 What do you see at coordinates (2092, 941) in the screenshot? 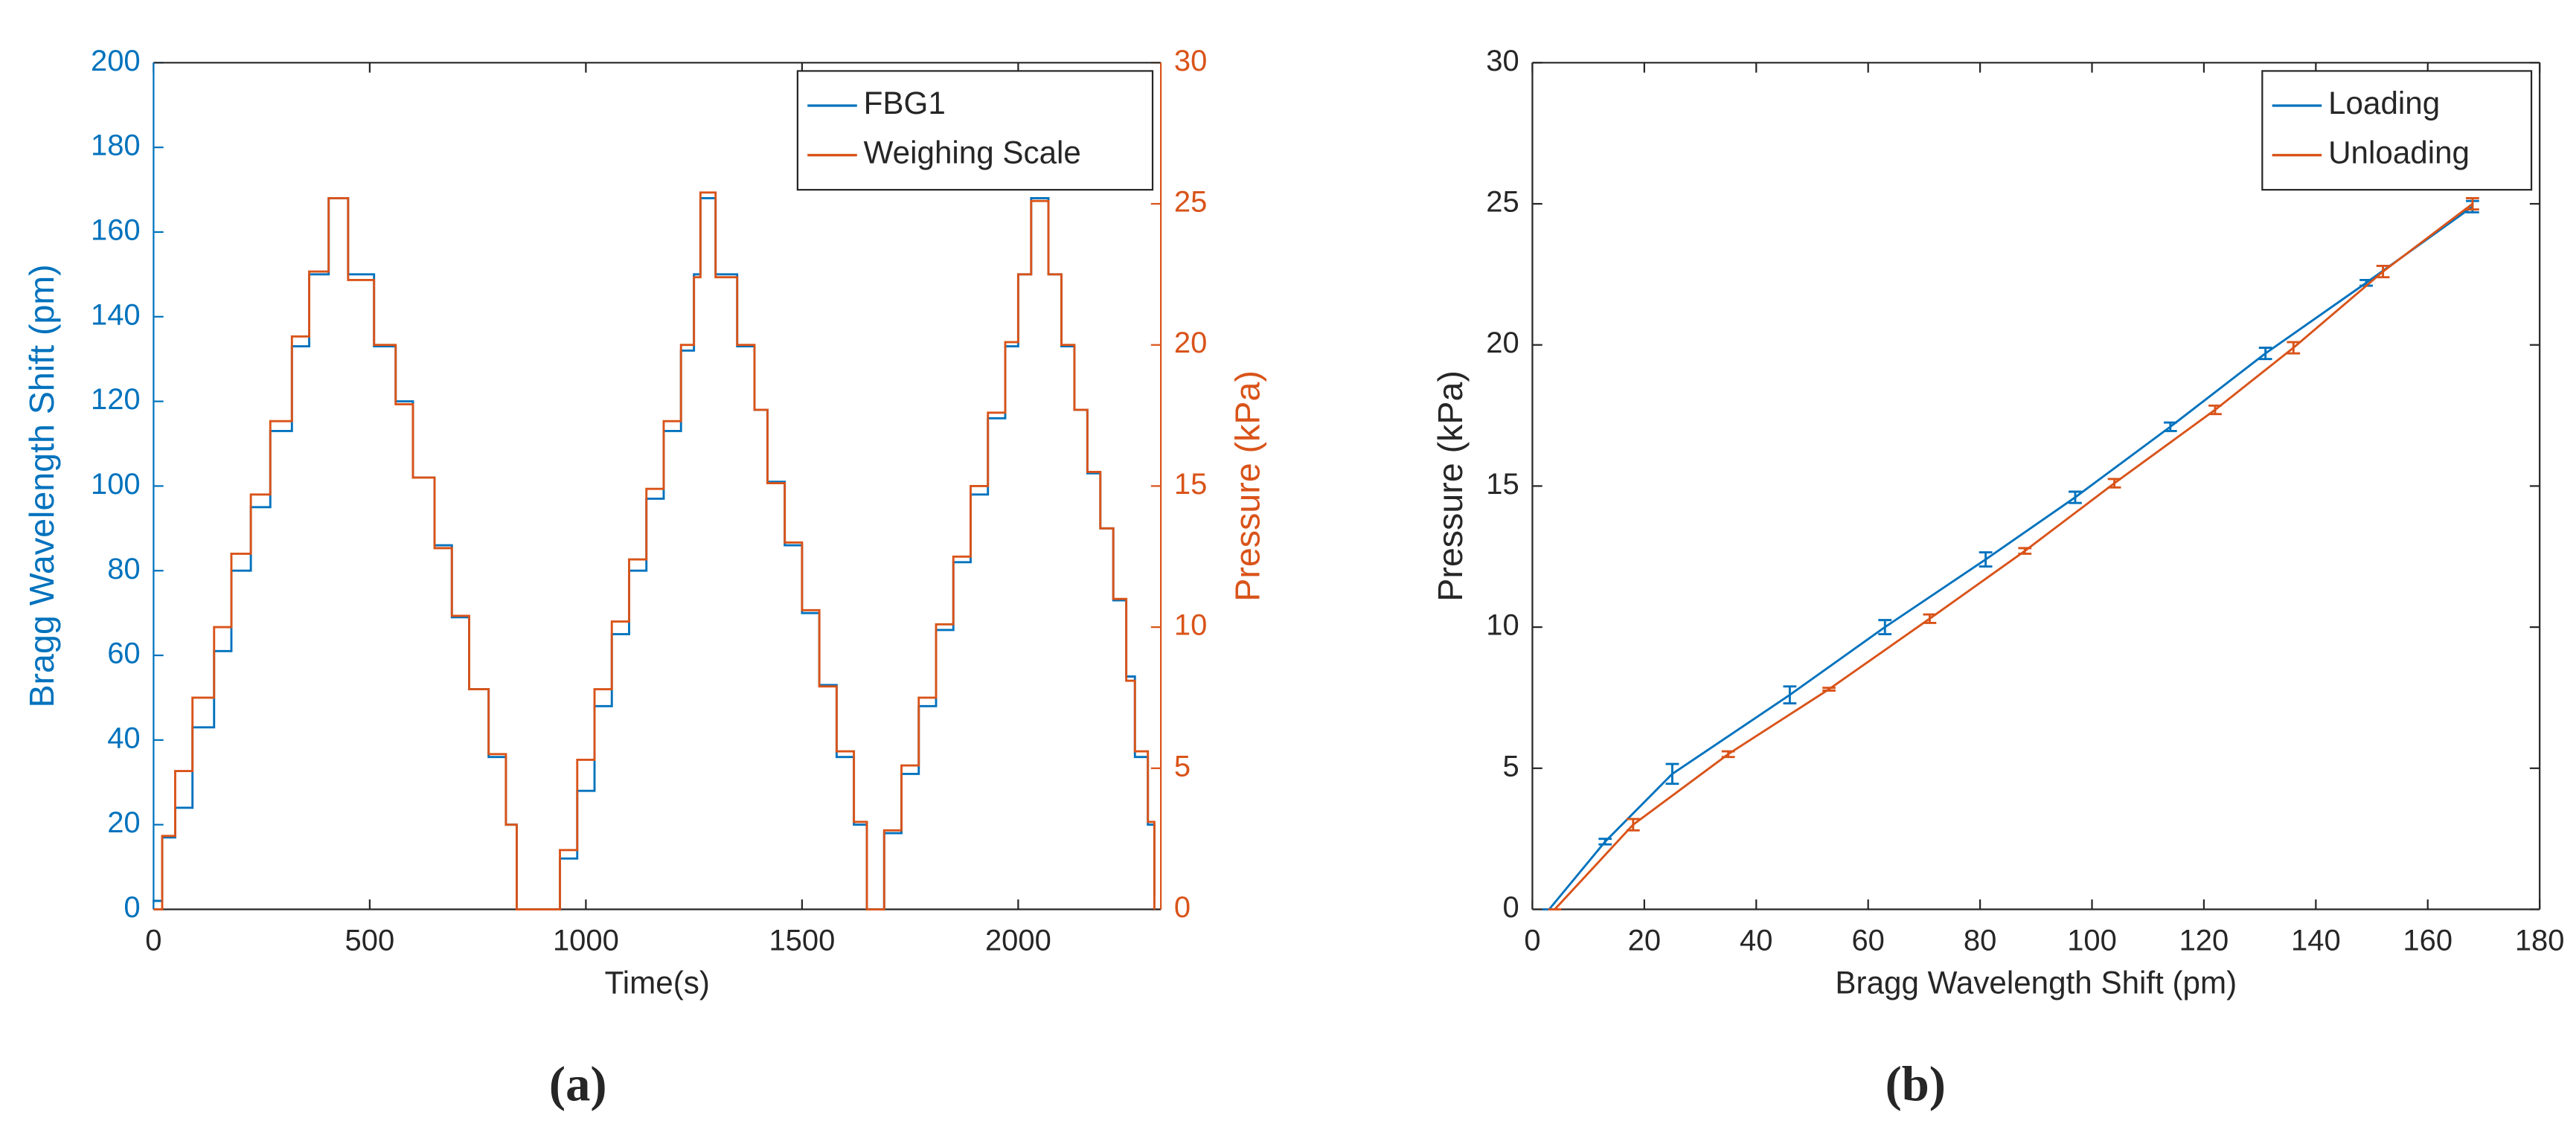
I see `x-tick-label: 100` at bounding box center [2092, 941].